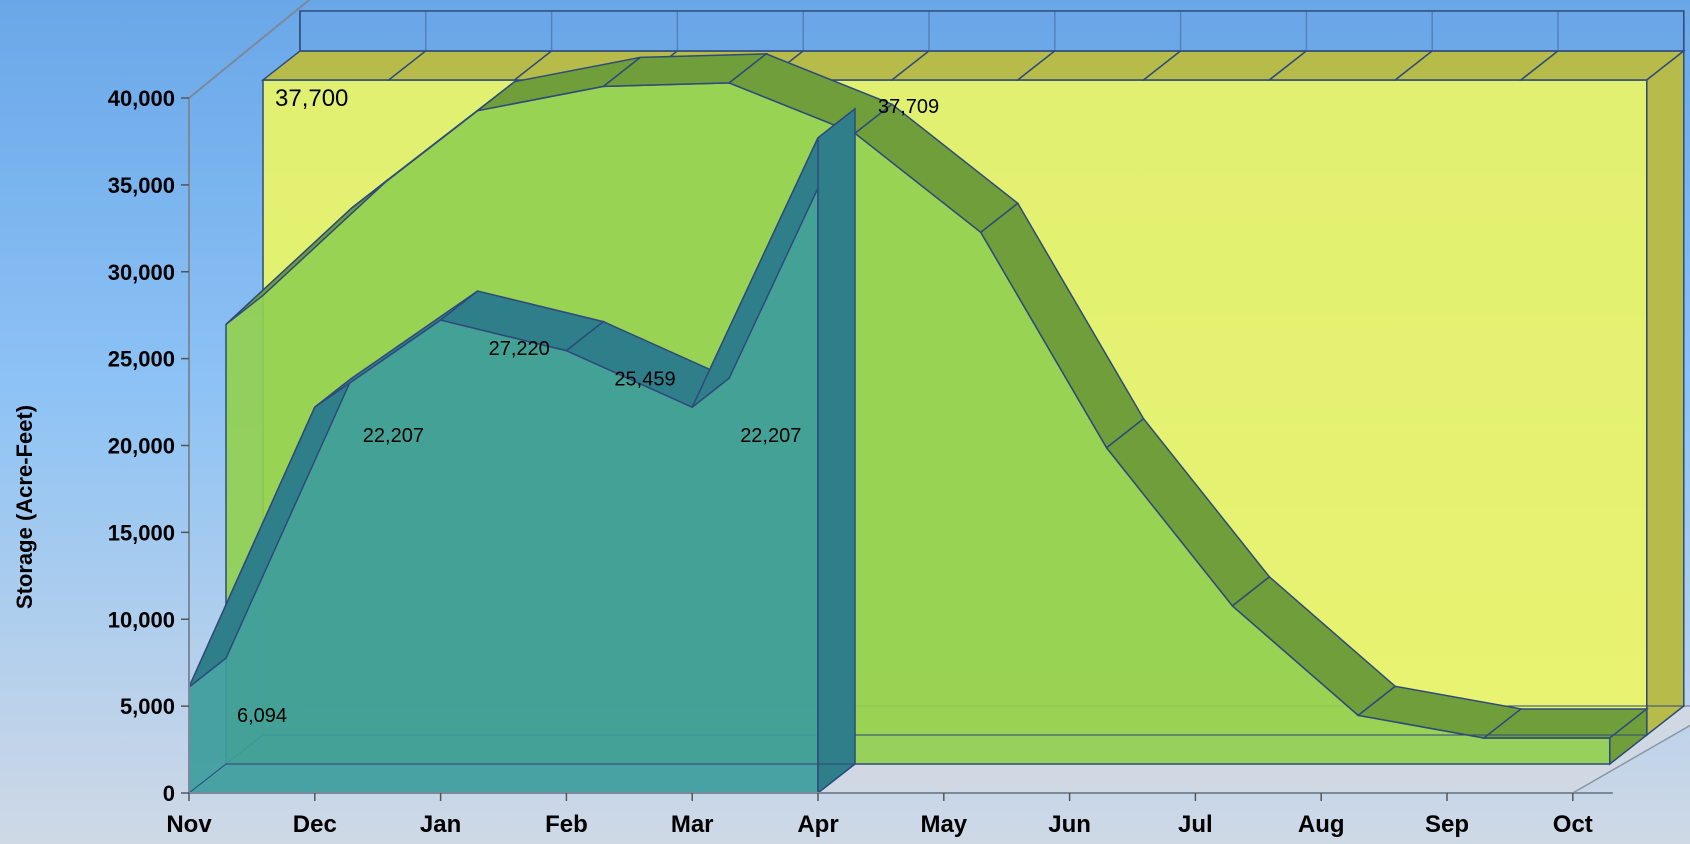 This screenshot has width=1690, height=844. Describe the element at coordinates (141, 98) in the screenshot. I see `y-tick-label: 40,000` at that location.